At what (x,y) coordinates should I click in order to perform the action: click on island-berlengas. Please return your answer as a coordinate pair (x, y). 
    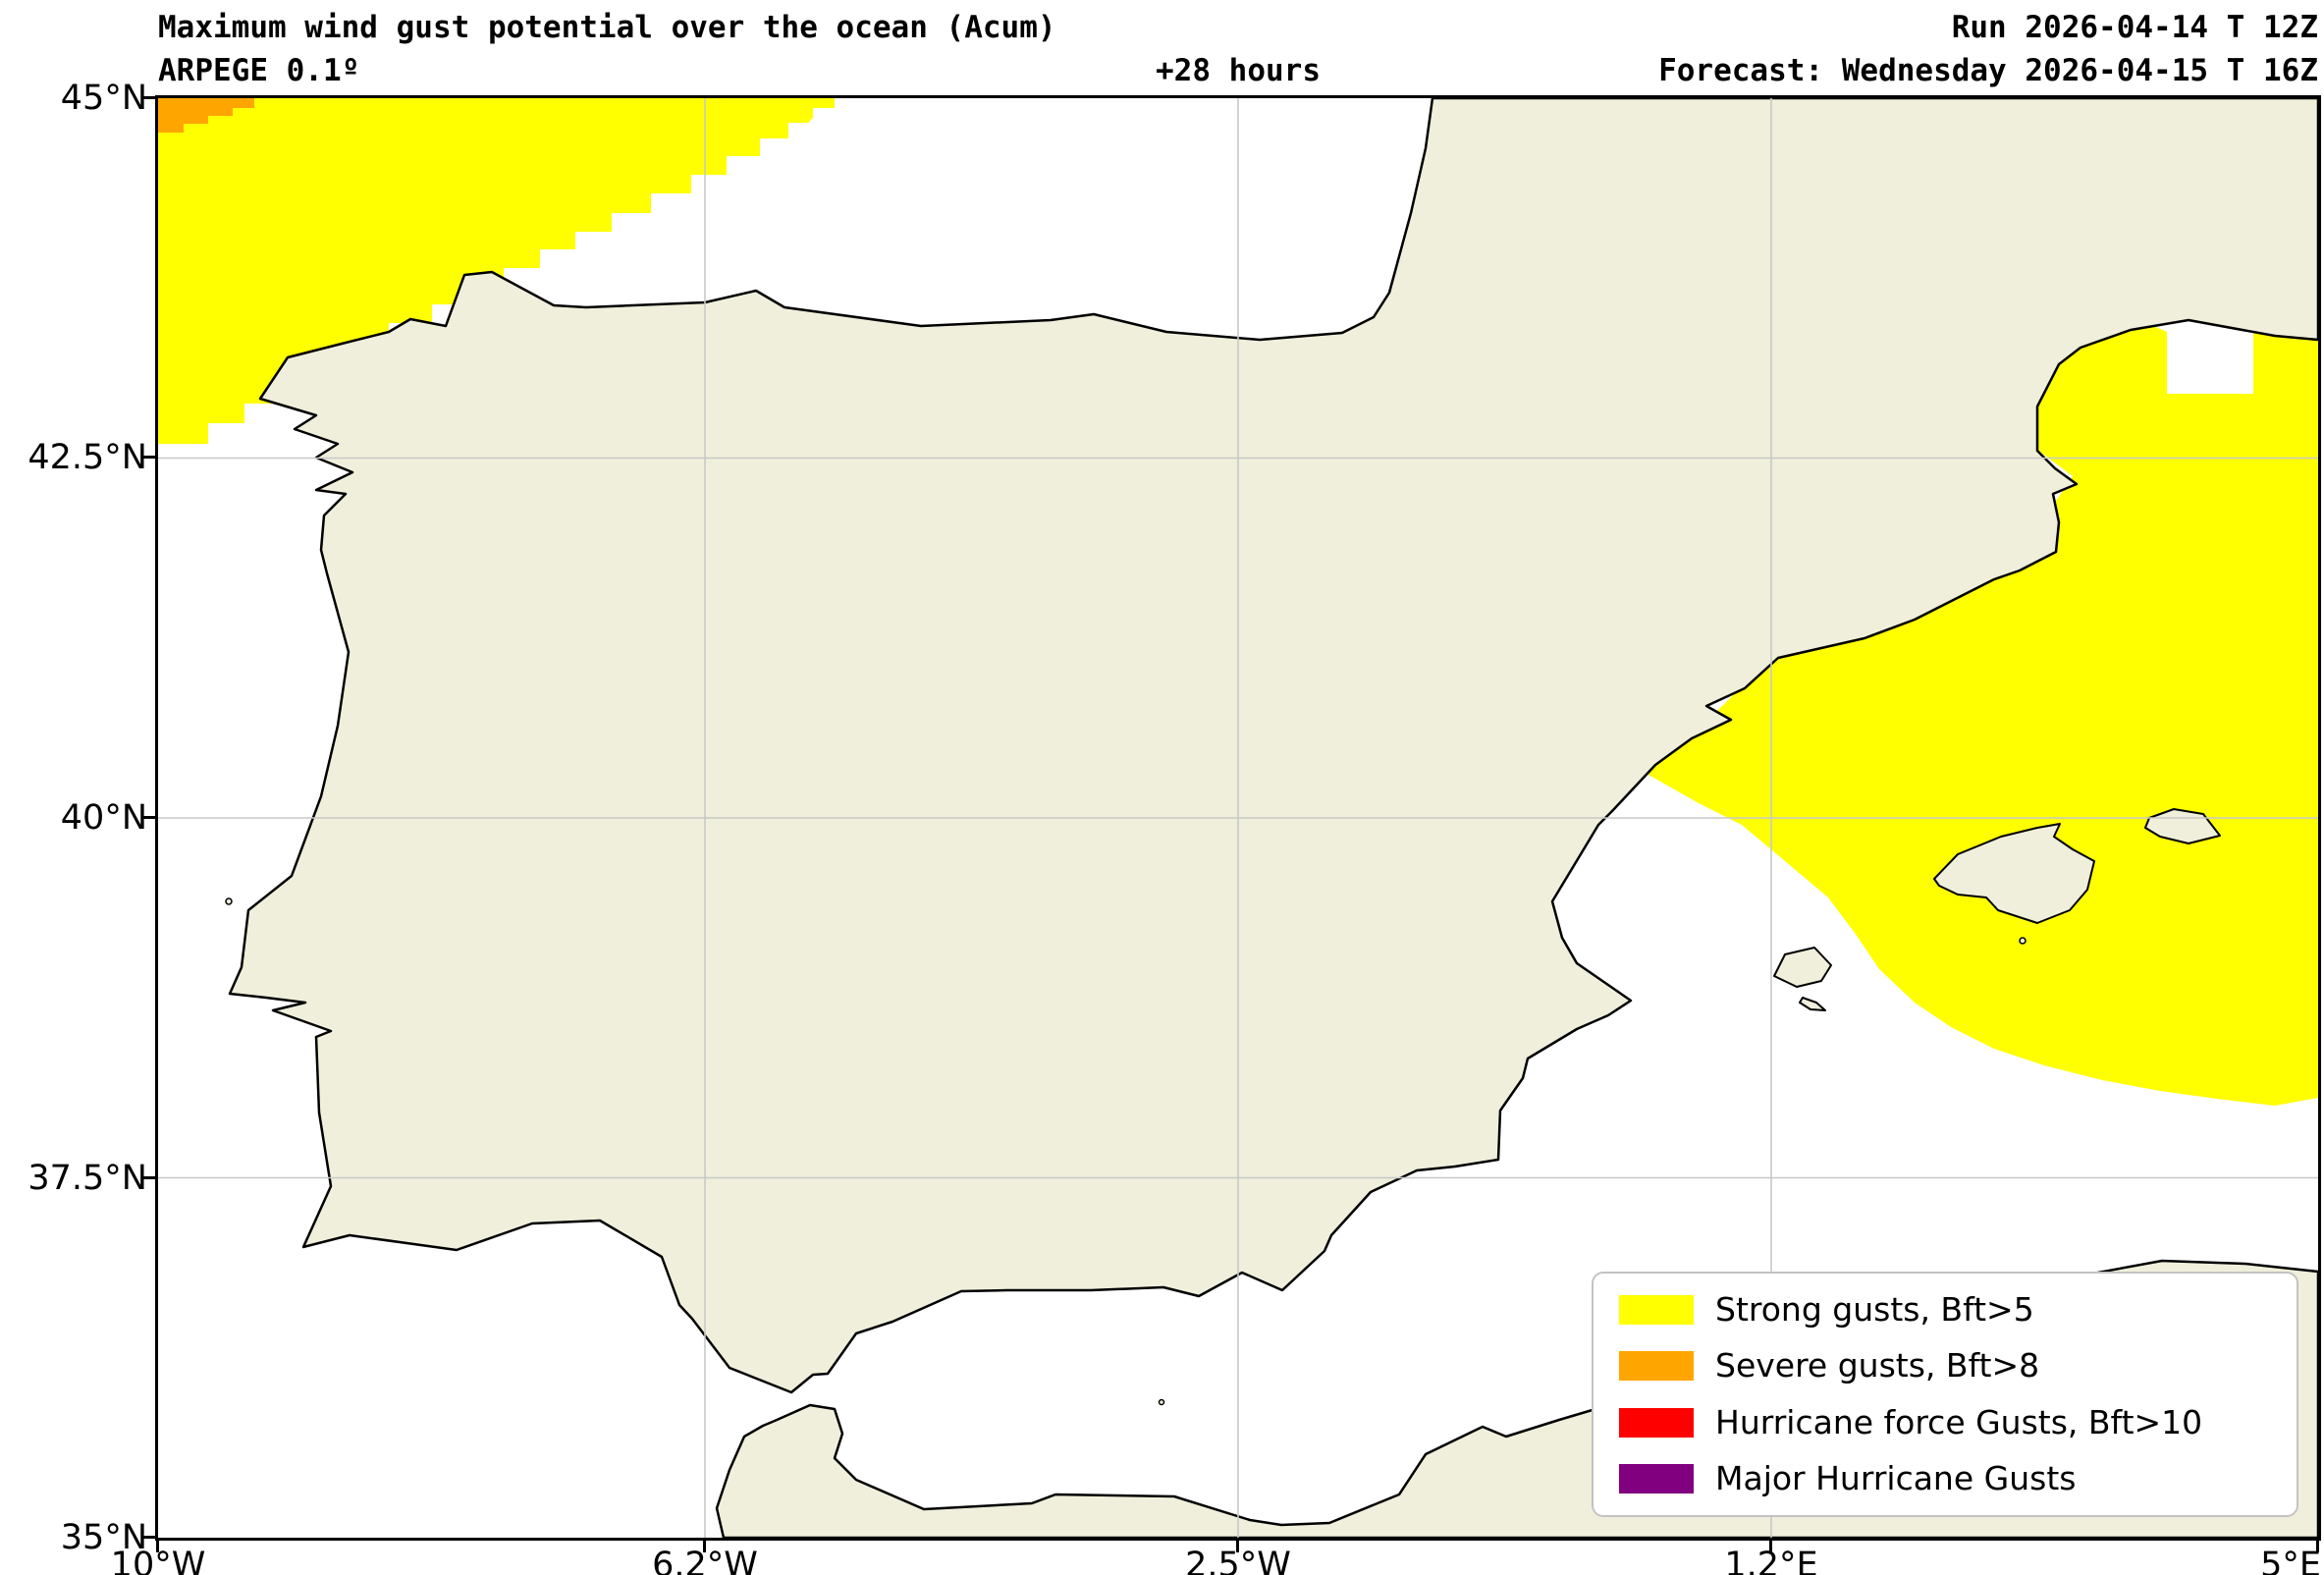
    Looking at the image, I should click on (229, 901).